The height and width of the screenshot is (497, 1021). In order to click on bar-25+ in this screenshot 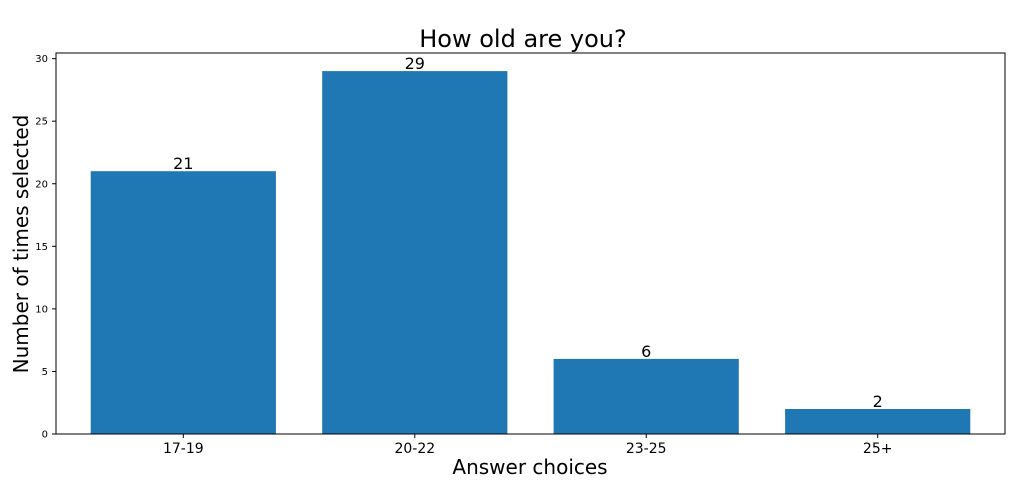, I will do `click(878, 421)`.